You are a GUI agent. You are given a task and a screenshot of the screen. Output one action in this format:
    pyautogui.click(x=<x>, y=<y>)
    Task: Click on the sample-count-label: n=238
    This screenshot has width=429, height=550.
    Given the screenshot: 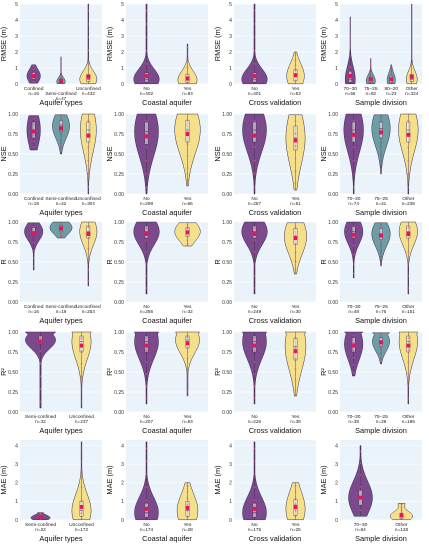 What is the action you would take?
    pyautogui.click(x=409, y=203)
    